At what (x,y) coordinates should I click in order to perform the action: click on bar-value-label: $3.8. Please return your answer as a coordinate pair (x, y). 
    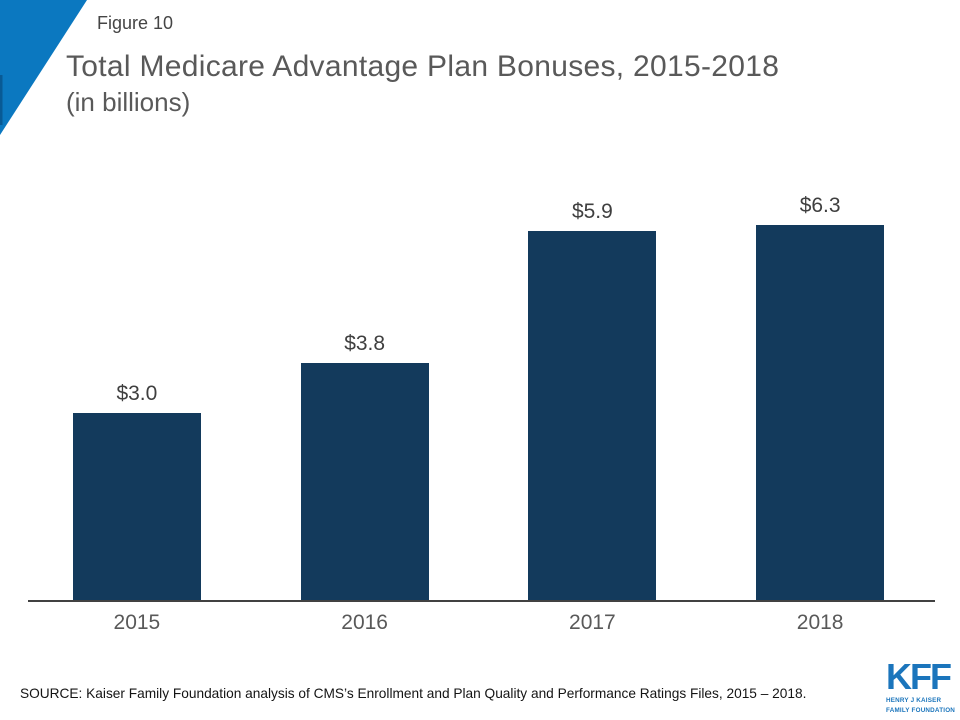
    Looking at the image, I should click on (365, 343).